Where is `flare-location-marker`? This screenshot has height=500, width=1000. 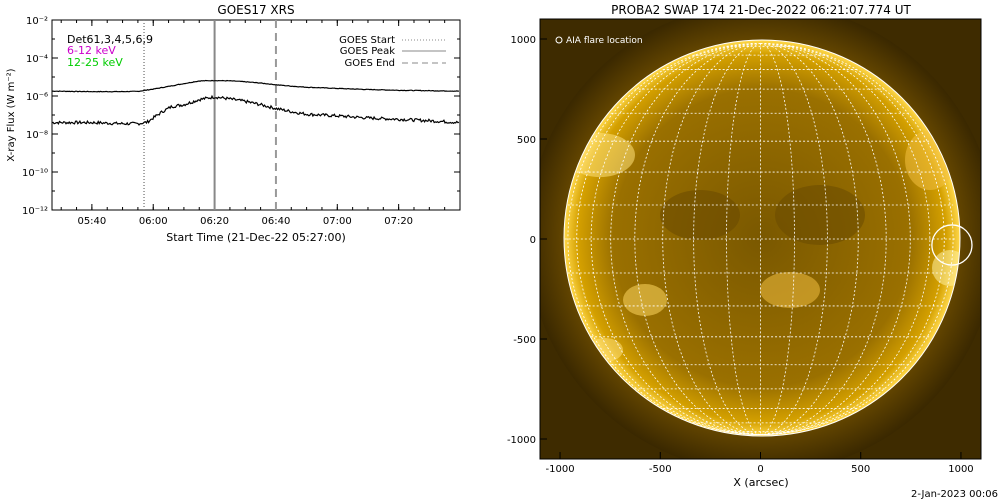
flare-location-marker is located at coordinates (952, 245).